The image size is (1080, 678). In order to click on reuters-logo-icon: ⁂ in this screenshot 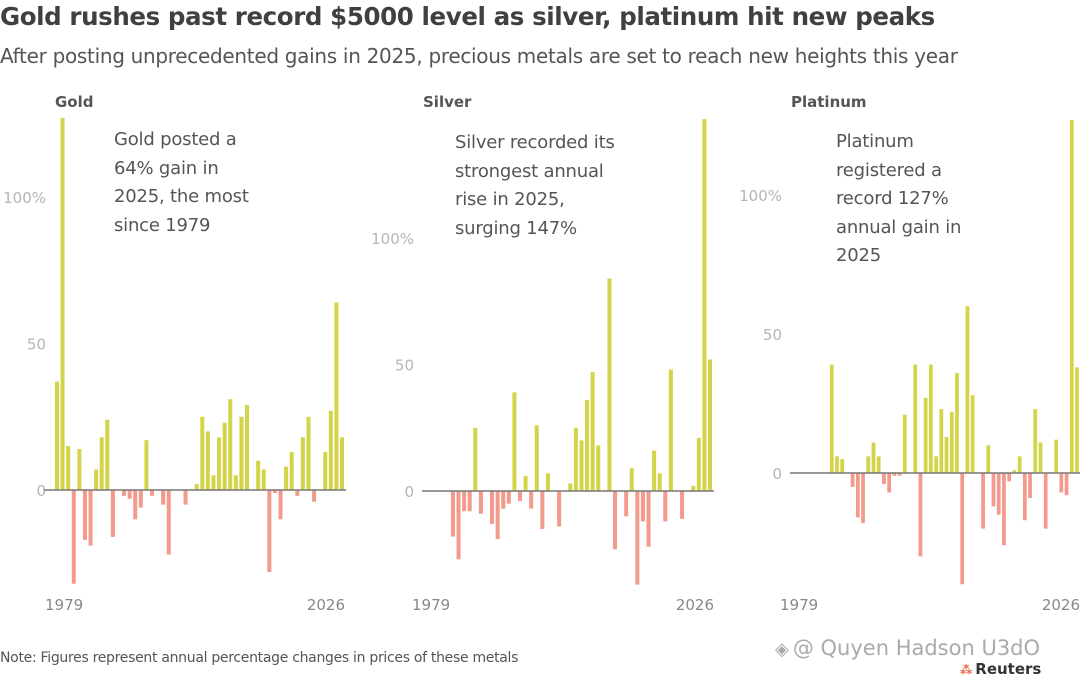, I will do `click(966, 670)`.